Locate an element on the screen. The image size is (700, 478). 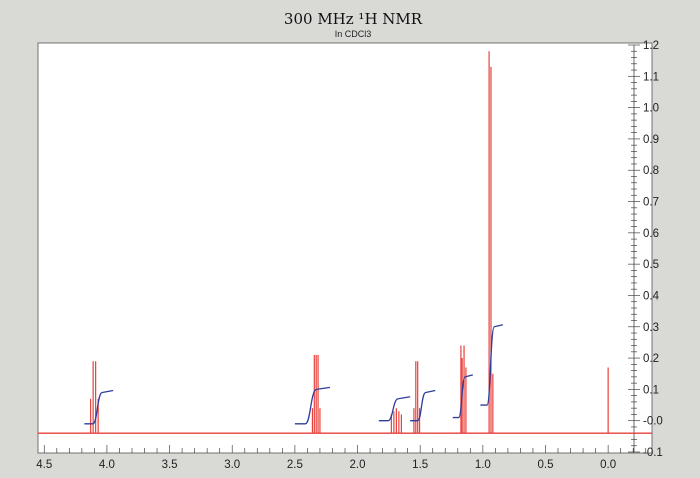
x-tick-label: 3.0 is located at coordinates (232, 465).